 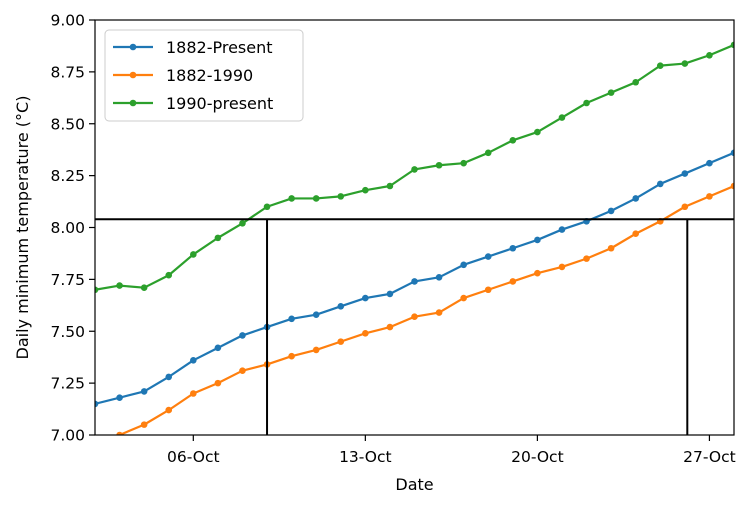 What do you see at coordinates (219, 103) in the screenshot?
I see `legend-label: 1990-present` at bounding box center [219, 103].